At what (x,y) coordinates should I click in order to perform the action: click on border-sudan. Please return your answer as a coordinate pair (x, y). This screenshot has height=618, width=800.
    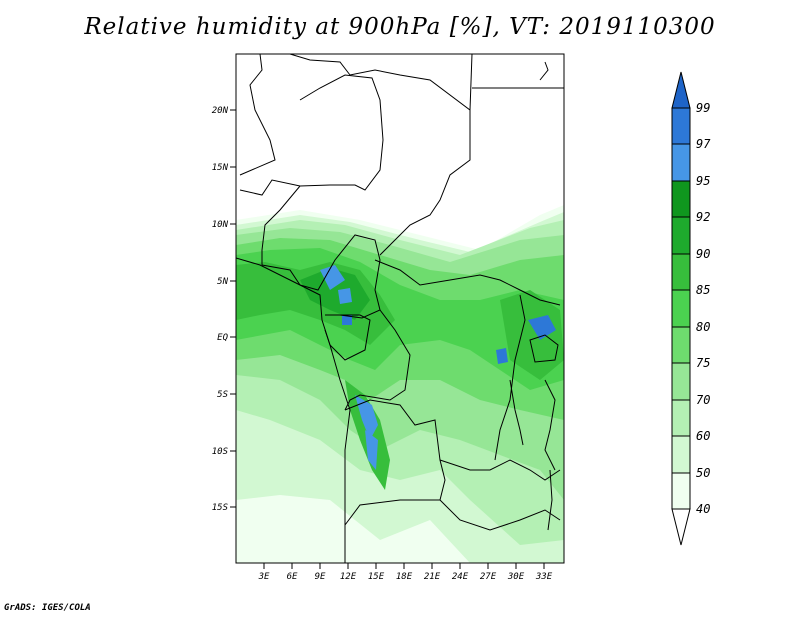
    Looking at the image, I should click on (425, 183).